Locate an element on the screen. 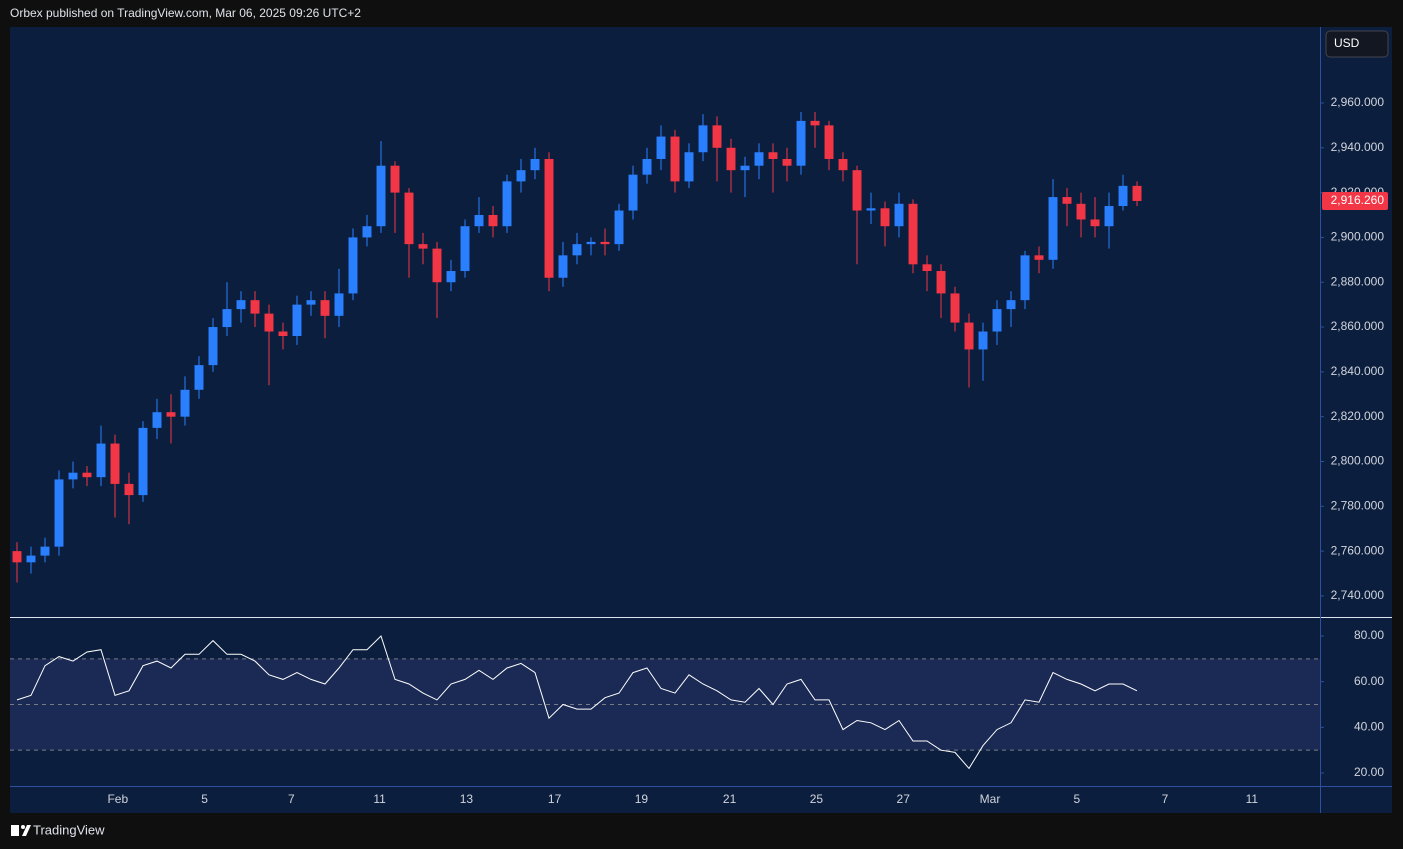  y-tick-label: 2,840.000 is located at coordinates (1358, 371).